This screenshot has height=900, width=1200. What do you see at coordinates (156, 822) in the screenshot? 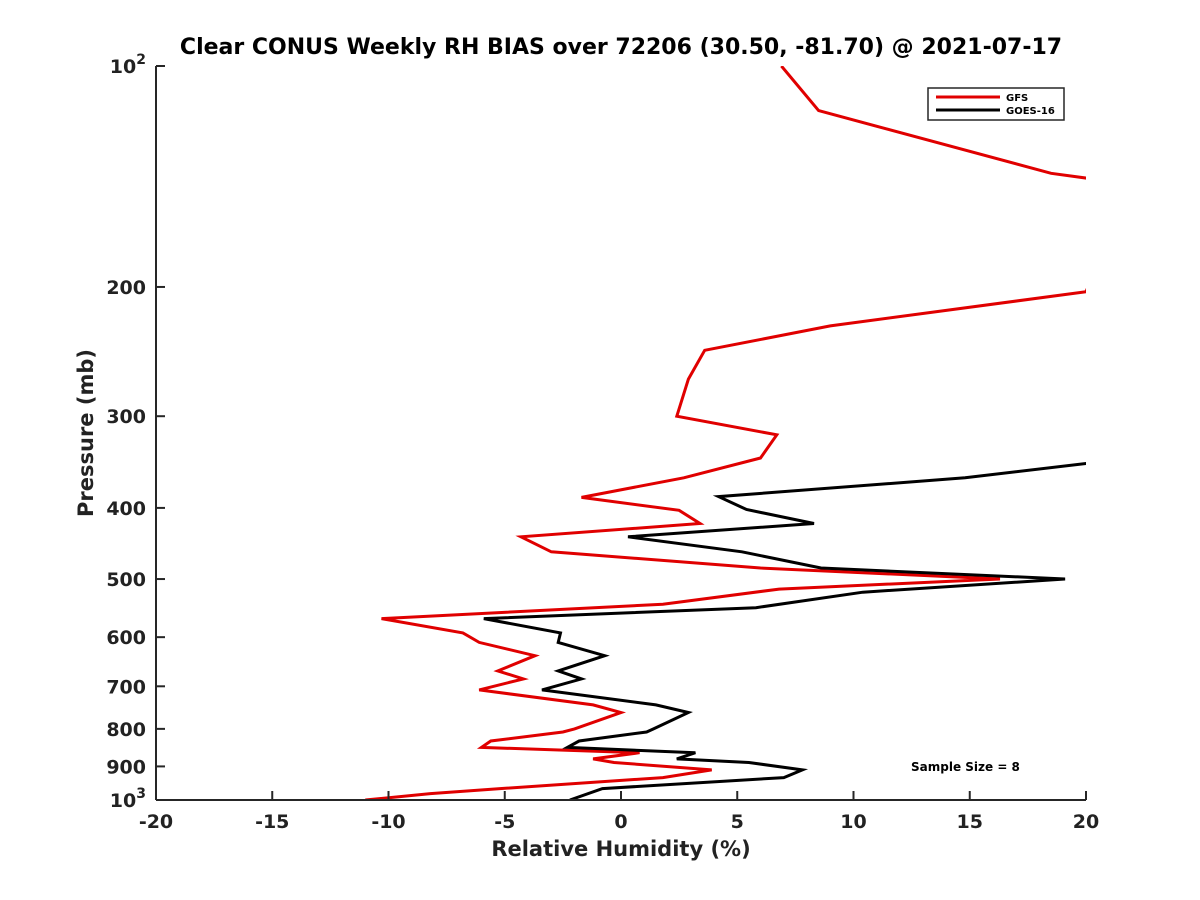
I see `x-tick-label: -20` at bounding box center [156, 822].